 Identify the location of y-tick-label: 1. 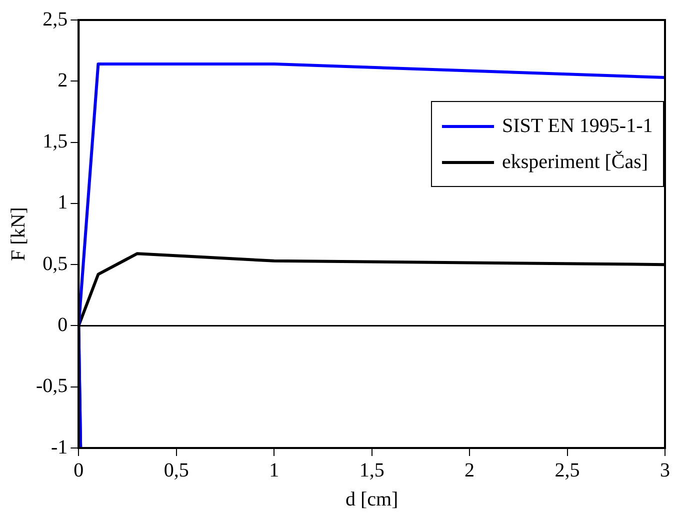
(63, 203).